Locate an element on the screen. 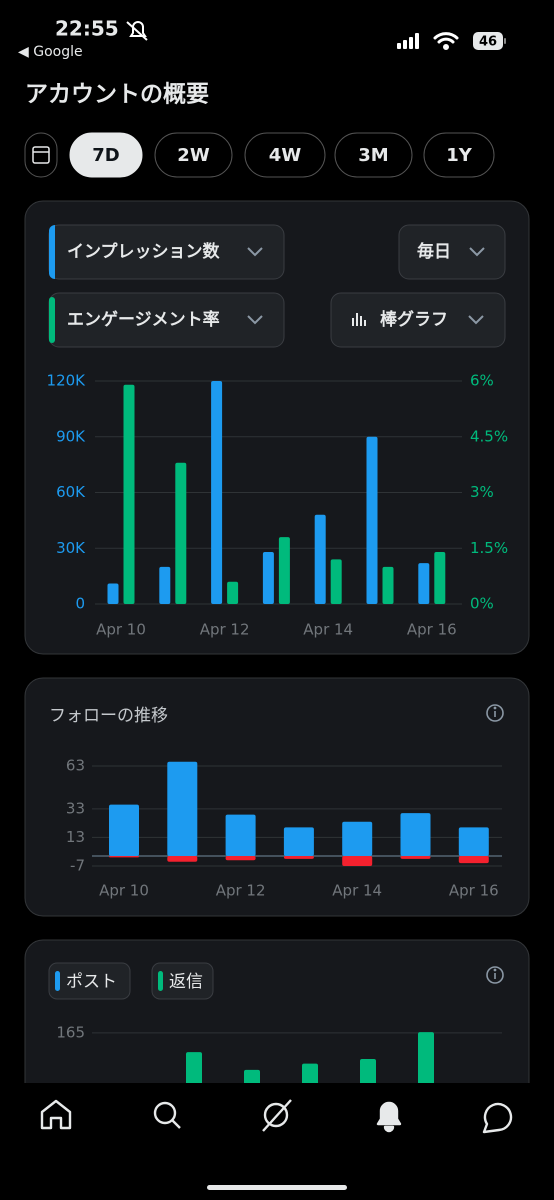 The width and height of the screenshot is (554, 1200). followers-chart: 63 33 13 -7 Apr 10 Apr 12 Apr 14 Apr 16 is located at coordinates (284, 828).